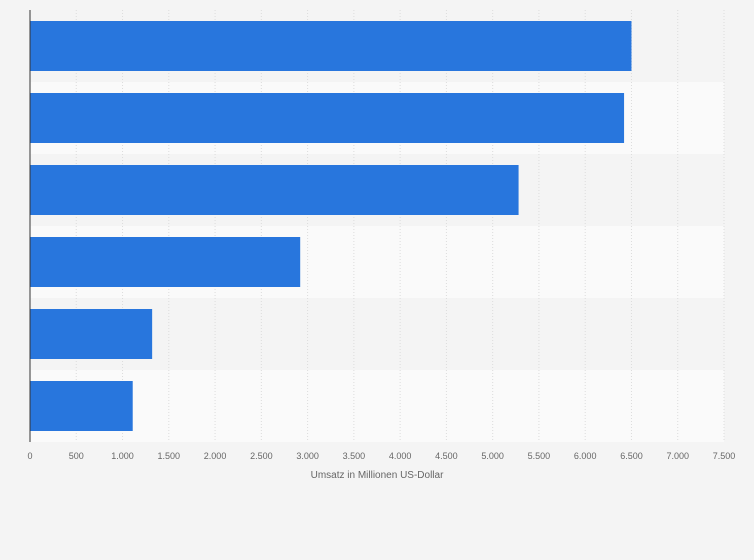 The width and height of the screenshot is (754, 560). I want to click on x-tick-label: 6.000, so click(585, 456).